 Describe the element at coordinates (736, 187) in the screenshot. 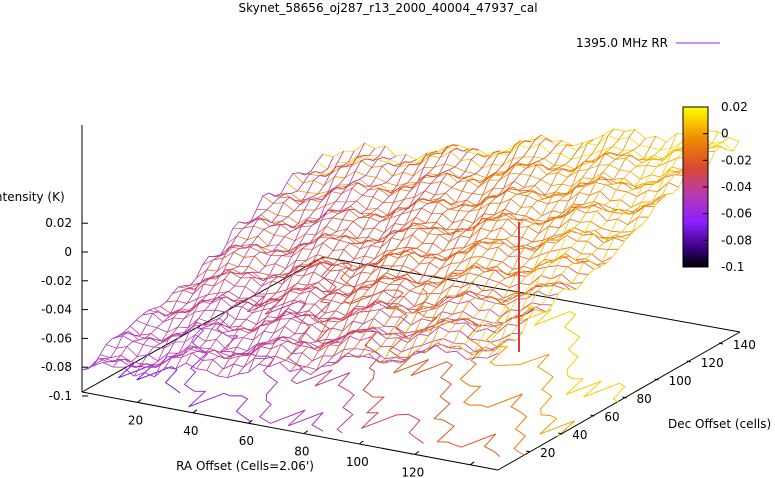

I see `colorbar-tick-label: -0.04` at that location.